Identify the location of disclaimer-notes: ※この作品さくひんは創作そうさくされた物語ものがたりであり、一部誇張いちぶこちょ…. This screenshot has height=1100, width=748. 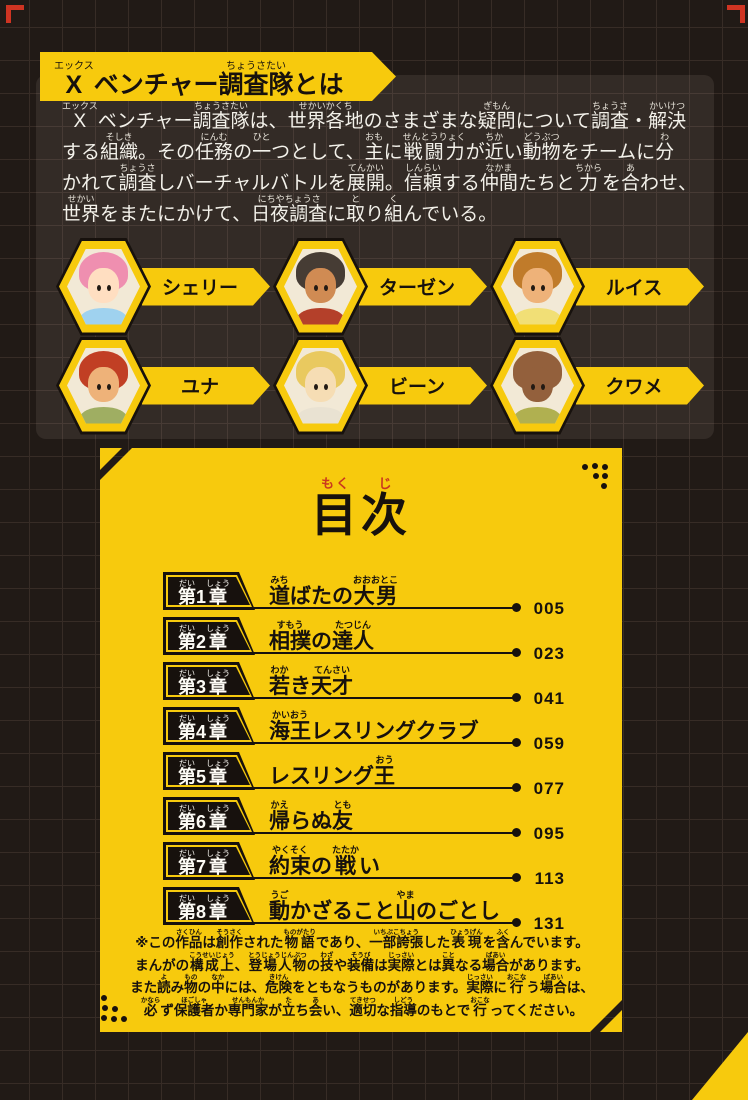
(362, 974).